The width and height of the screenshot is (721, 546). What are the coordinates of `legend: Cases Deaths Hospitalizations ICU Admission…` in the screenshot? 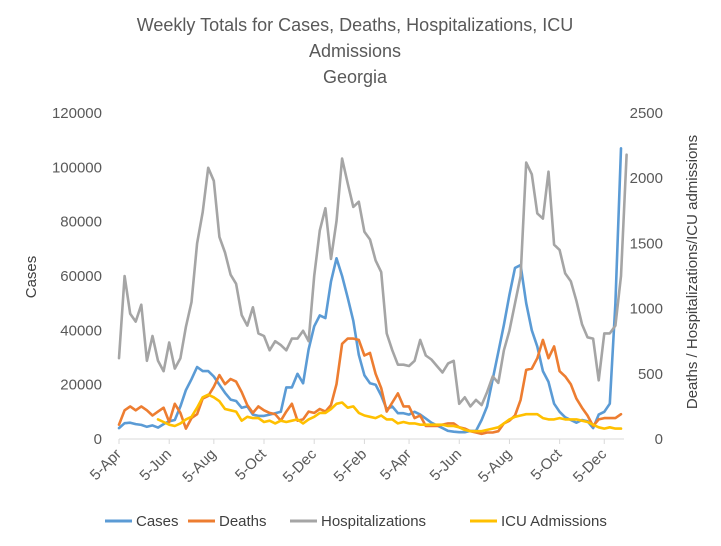 It's located at (356, 521).